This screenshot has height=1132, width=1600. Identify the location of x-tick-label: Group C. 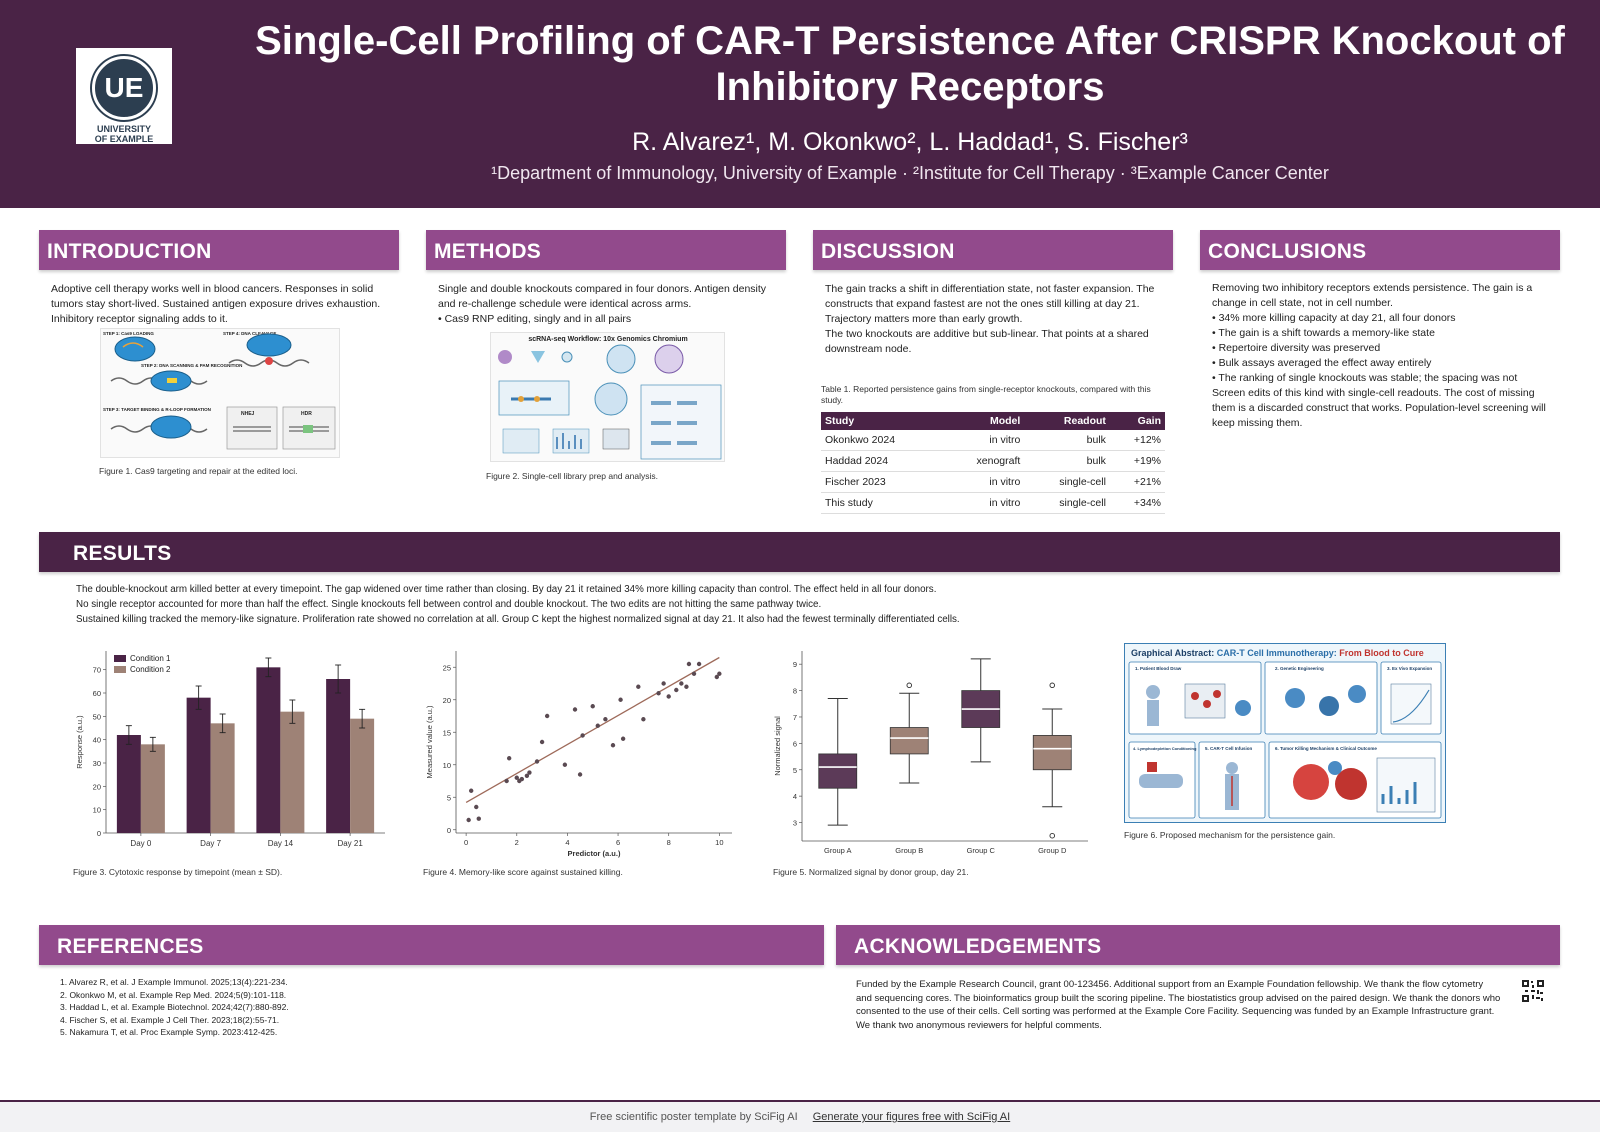
(981, 850).